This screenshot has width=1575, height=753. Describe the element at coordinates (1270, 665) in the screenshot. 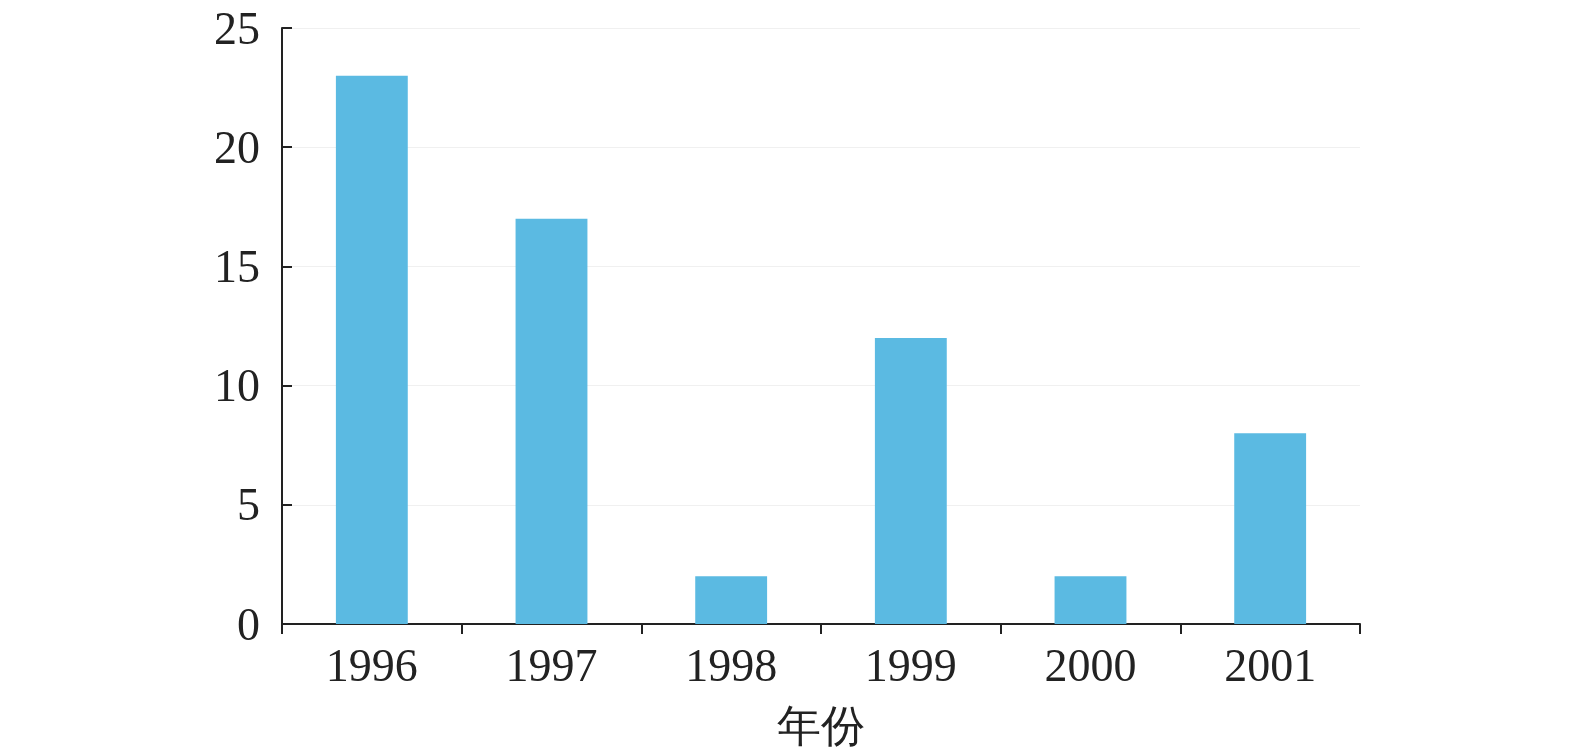

I see `x-tick-label: 2001` at that location.